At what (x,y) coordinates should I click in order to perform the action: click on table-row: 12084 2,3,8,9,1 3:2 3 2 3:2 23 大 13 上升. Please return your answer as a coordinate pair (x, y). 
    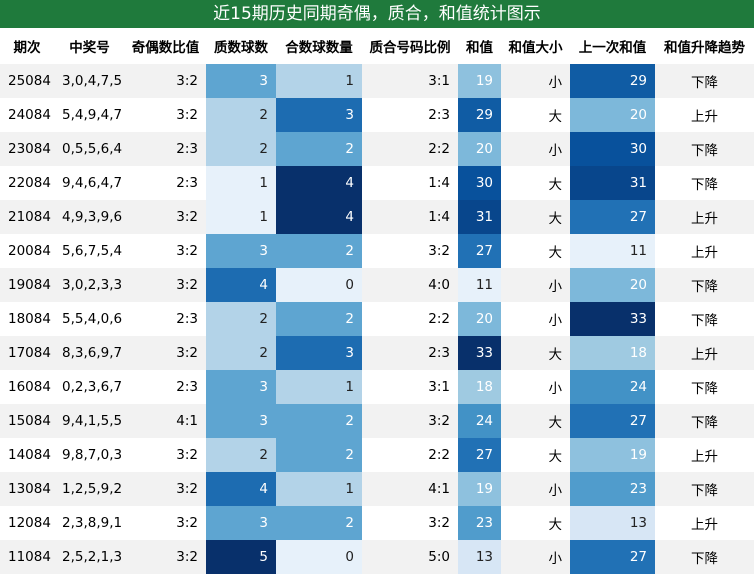
    Looking at the image, I should click on (377, 523).